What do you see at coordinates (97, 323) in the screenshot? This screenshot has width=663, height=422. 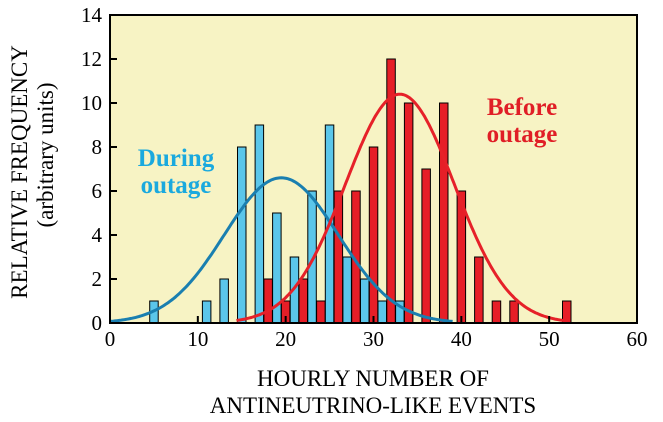 I see `y-tick-label-0: 0` at bounding box center [97, 323].